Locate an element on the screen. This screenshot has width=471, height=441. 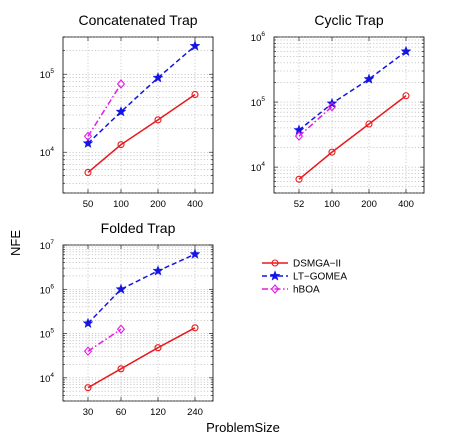
figure-x-axis-label: ProblemSize is located at coordinates (243, 427).